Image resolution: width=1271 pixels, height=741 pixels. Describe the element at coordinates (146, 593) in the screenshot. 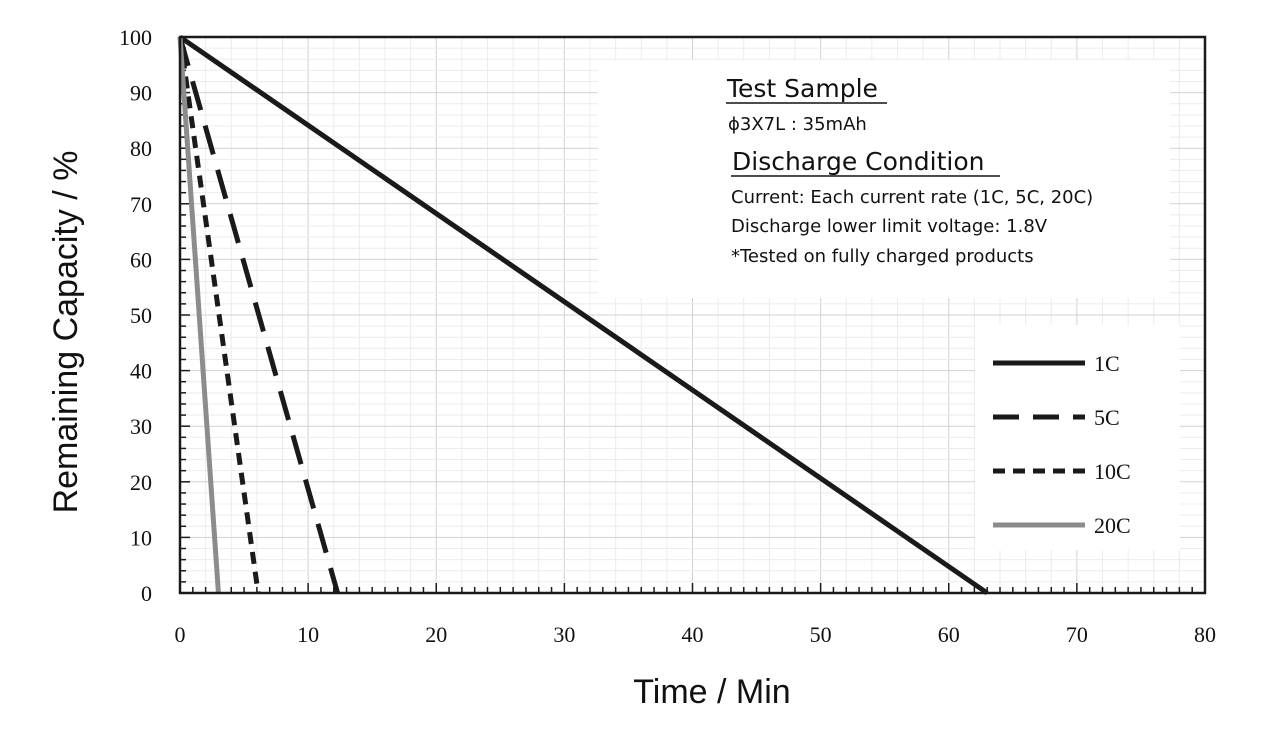

I see `y-tick-label: 0` at that location.